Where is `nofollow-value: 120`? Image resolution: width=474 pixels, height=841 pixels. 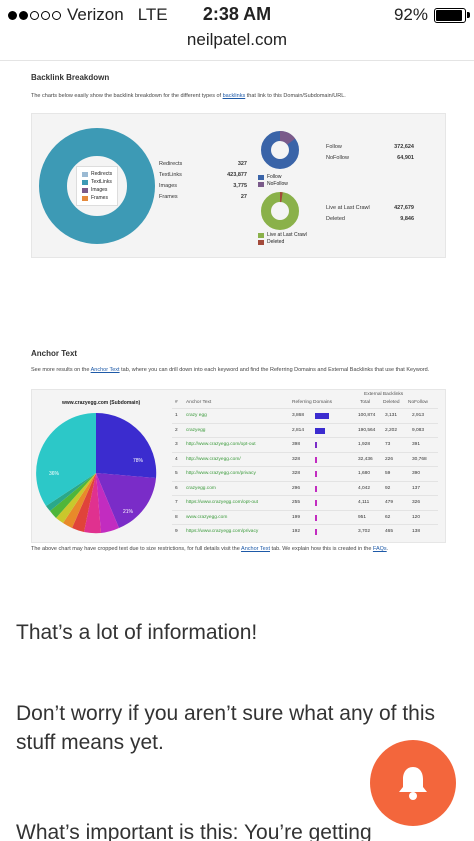
nofollow-value: 120 is located at coordinates (416, 517).